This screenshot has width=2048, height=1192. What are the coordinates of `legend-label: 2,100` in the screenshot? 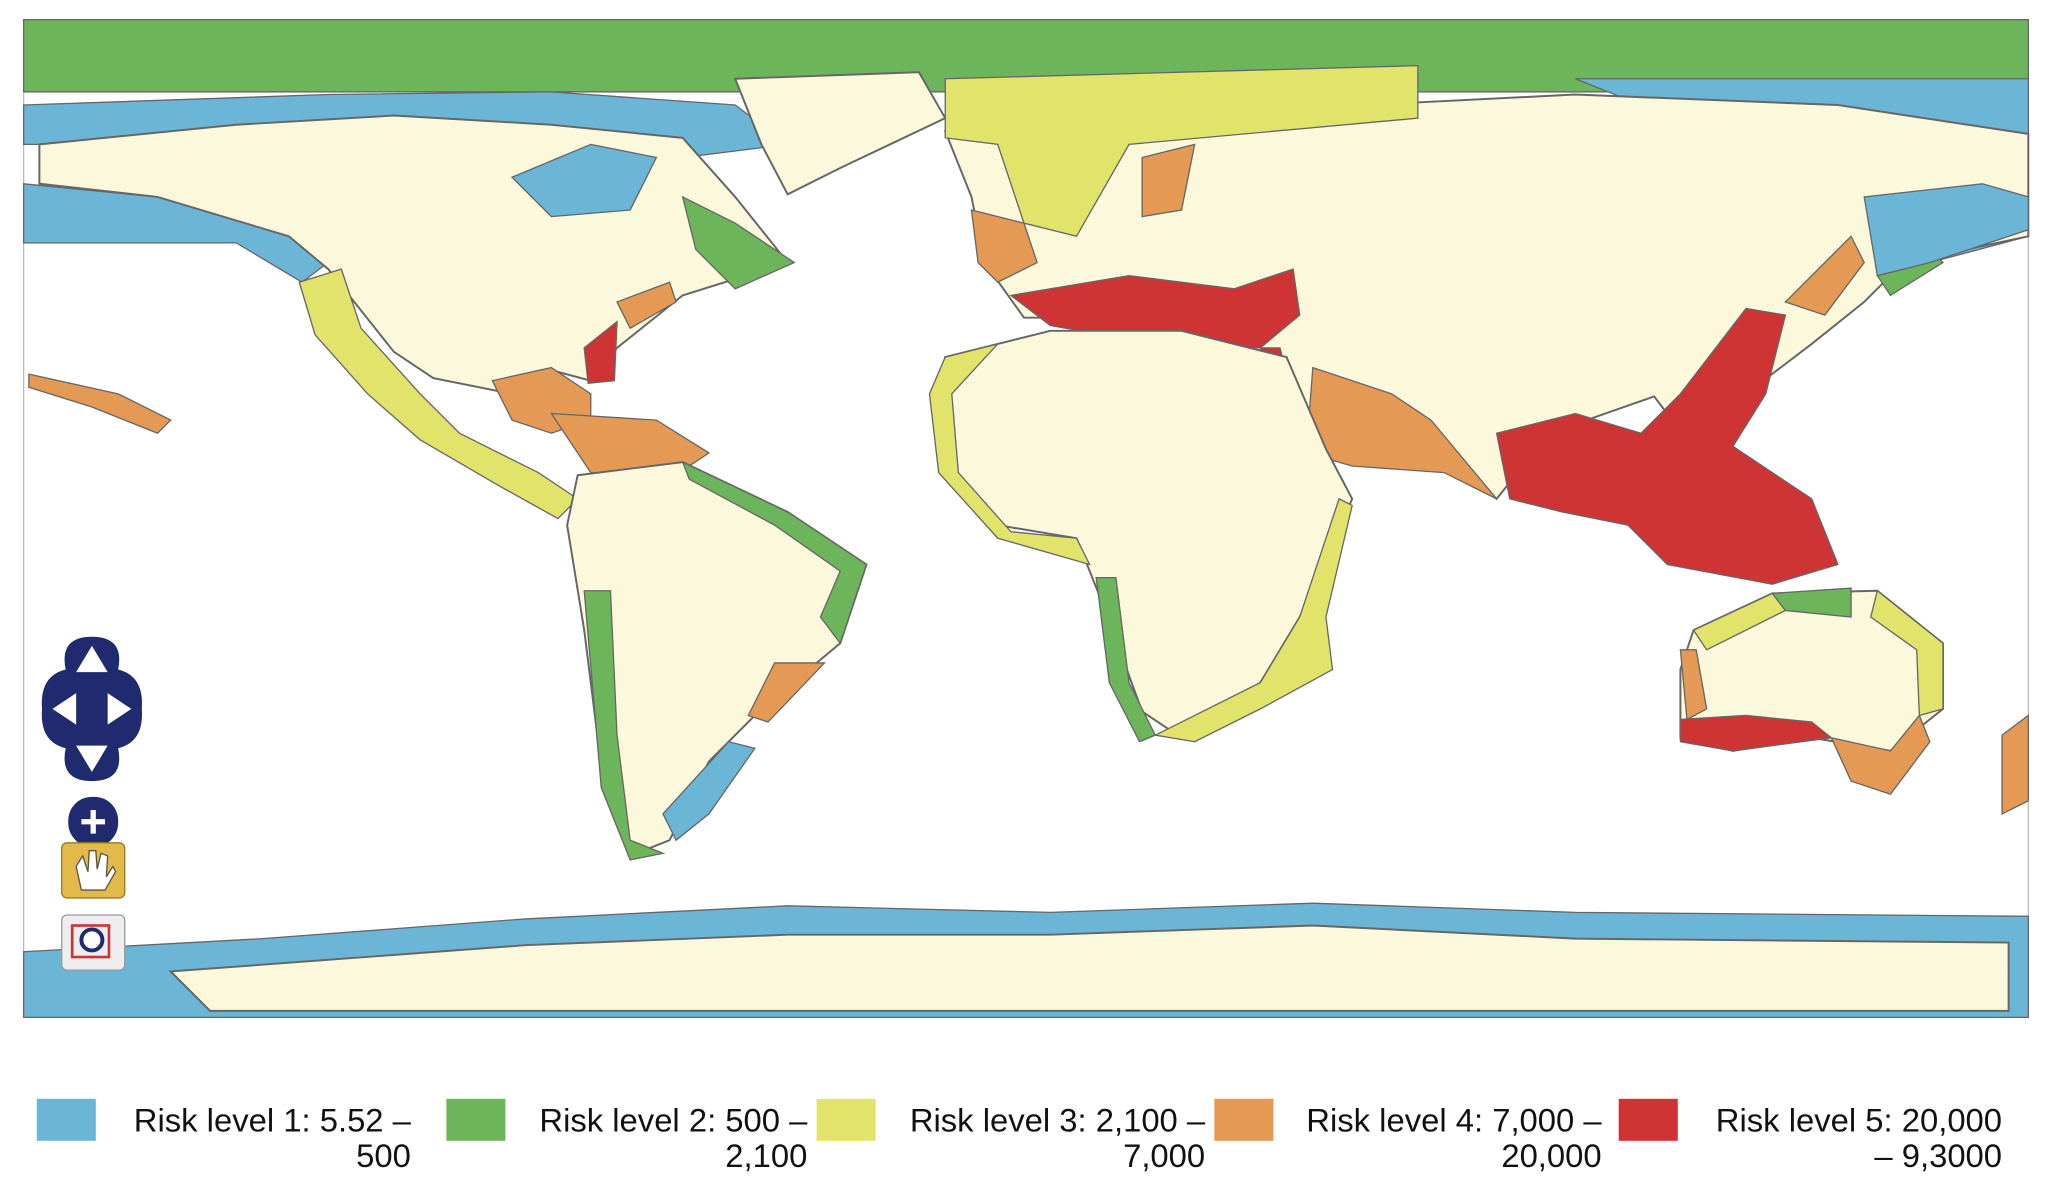 It's located at (766, 1155).